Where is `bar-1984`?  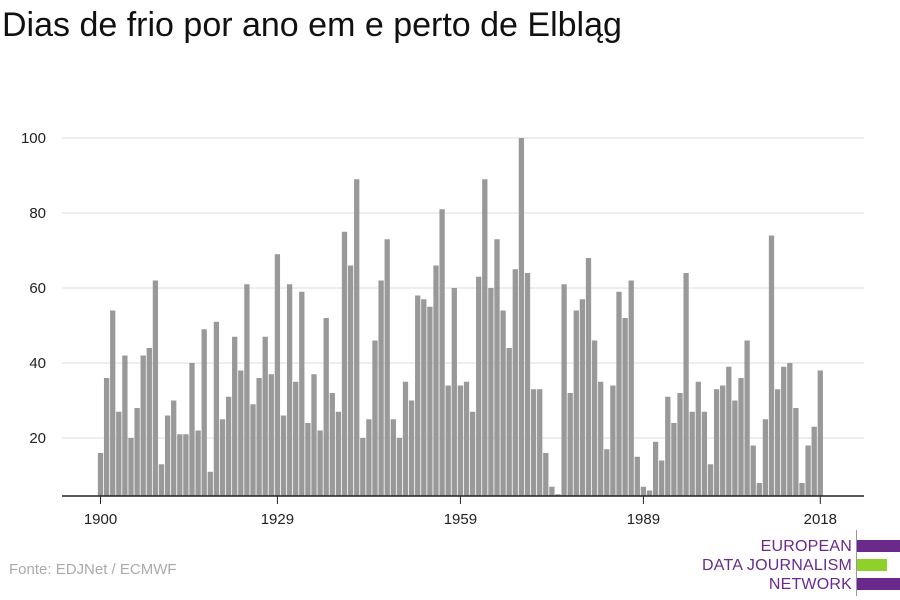
bar-1984 is located at coordinates (613, 440).